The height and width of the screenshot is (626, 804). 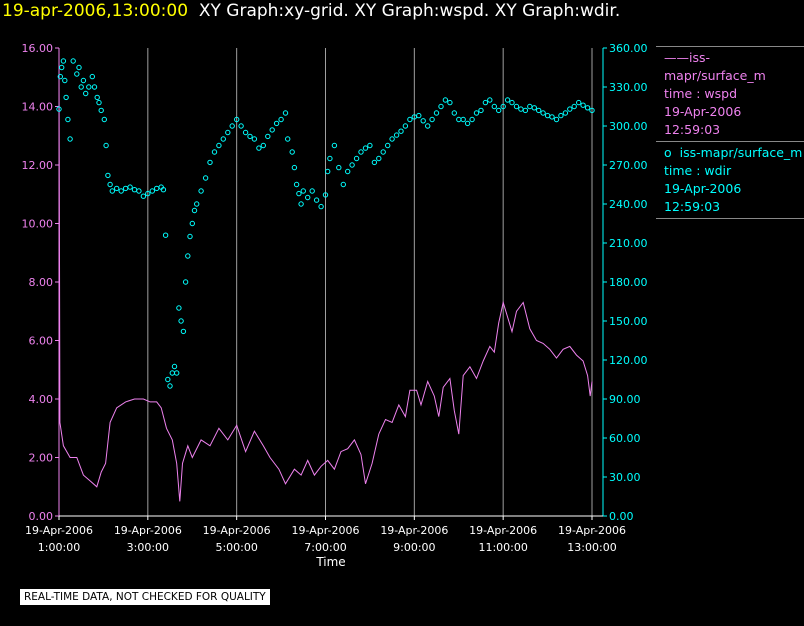 What do you see at coordinates (625, 399) in the screenshot?
I see `wdir-tick-label: 90.00` at bounding box center [625, 399].